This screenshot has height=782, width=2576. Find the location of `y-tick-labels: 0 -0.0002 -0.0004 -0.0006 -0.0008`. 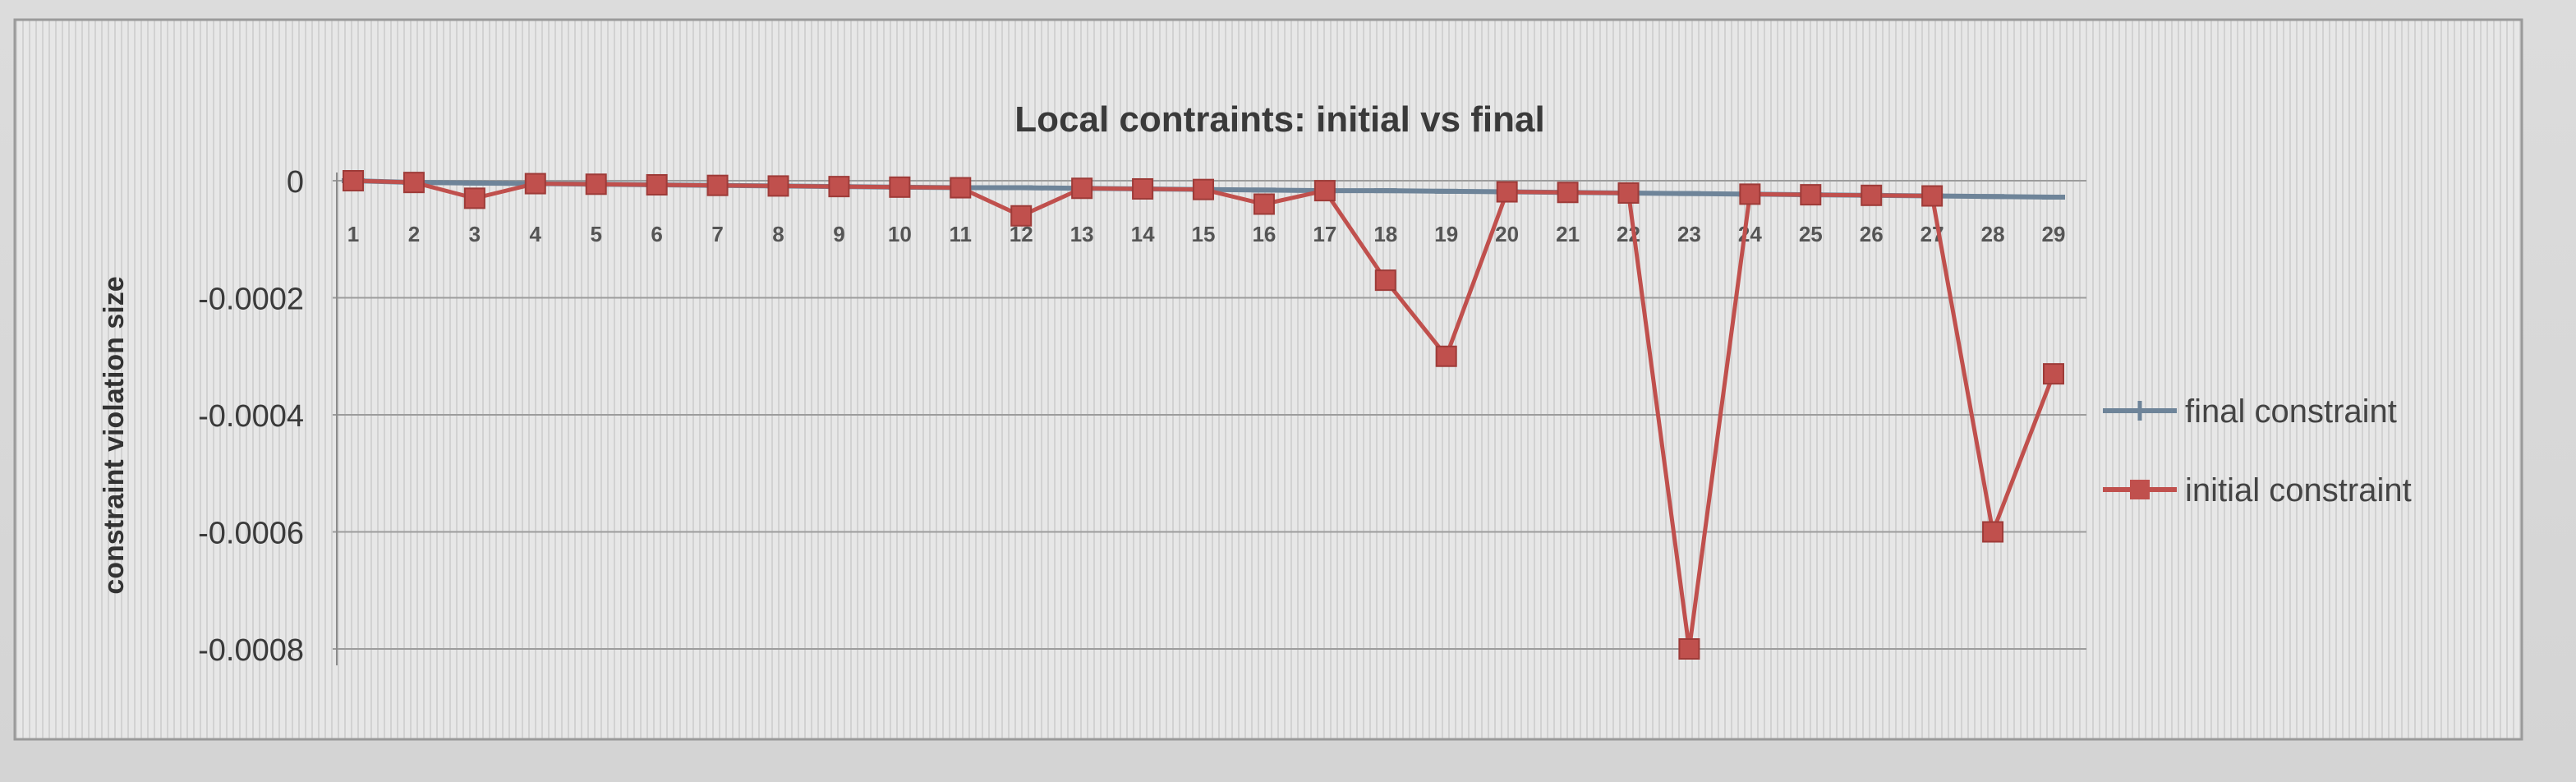

y-tick-labels: 0 -0.0002 -0.0004 -0.0006 -0.0008 is located at coordinates (251, 417).